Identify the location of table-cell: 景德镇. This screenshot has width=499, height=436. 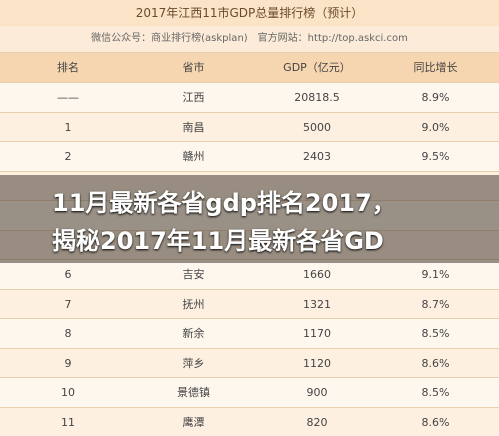
(193, 392).